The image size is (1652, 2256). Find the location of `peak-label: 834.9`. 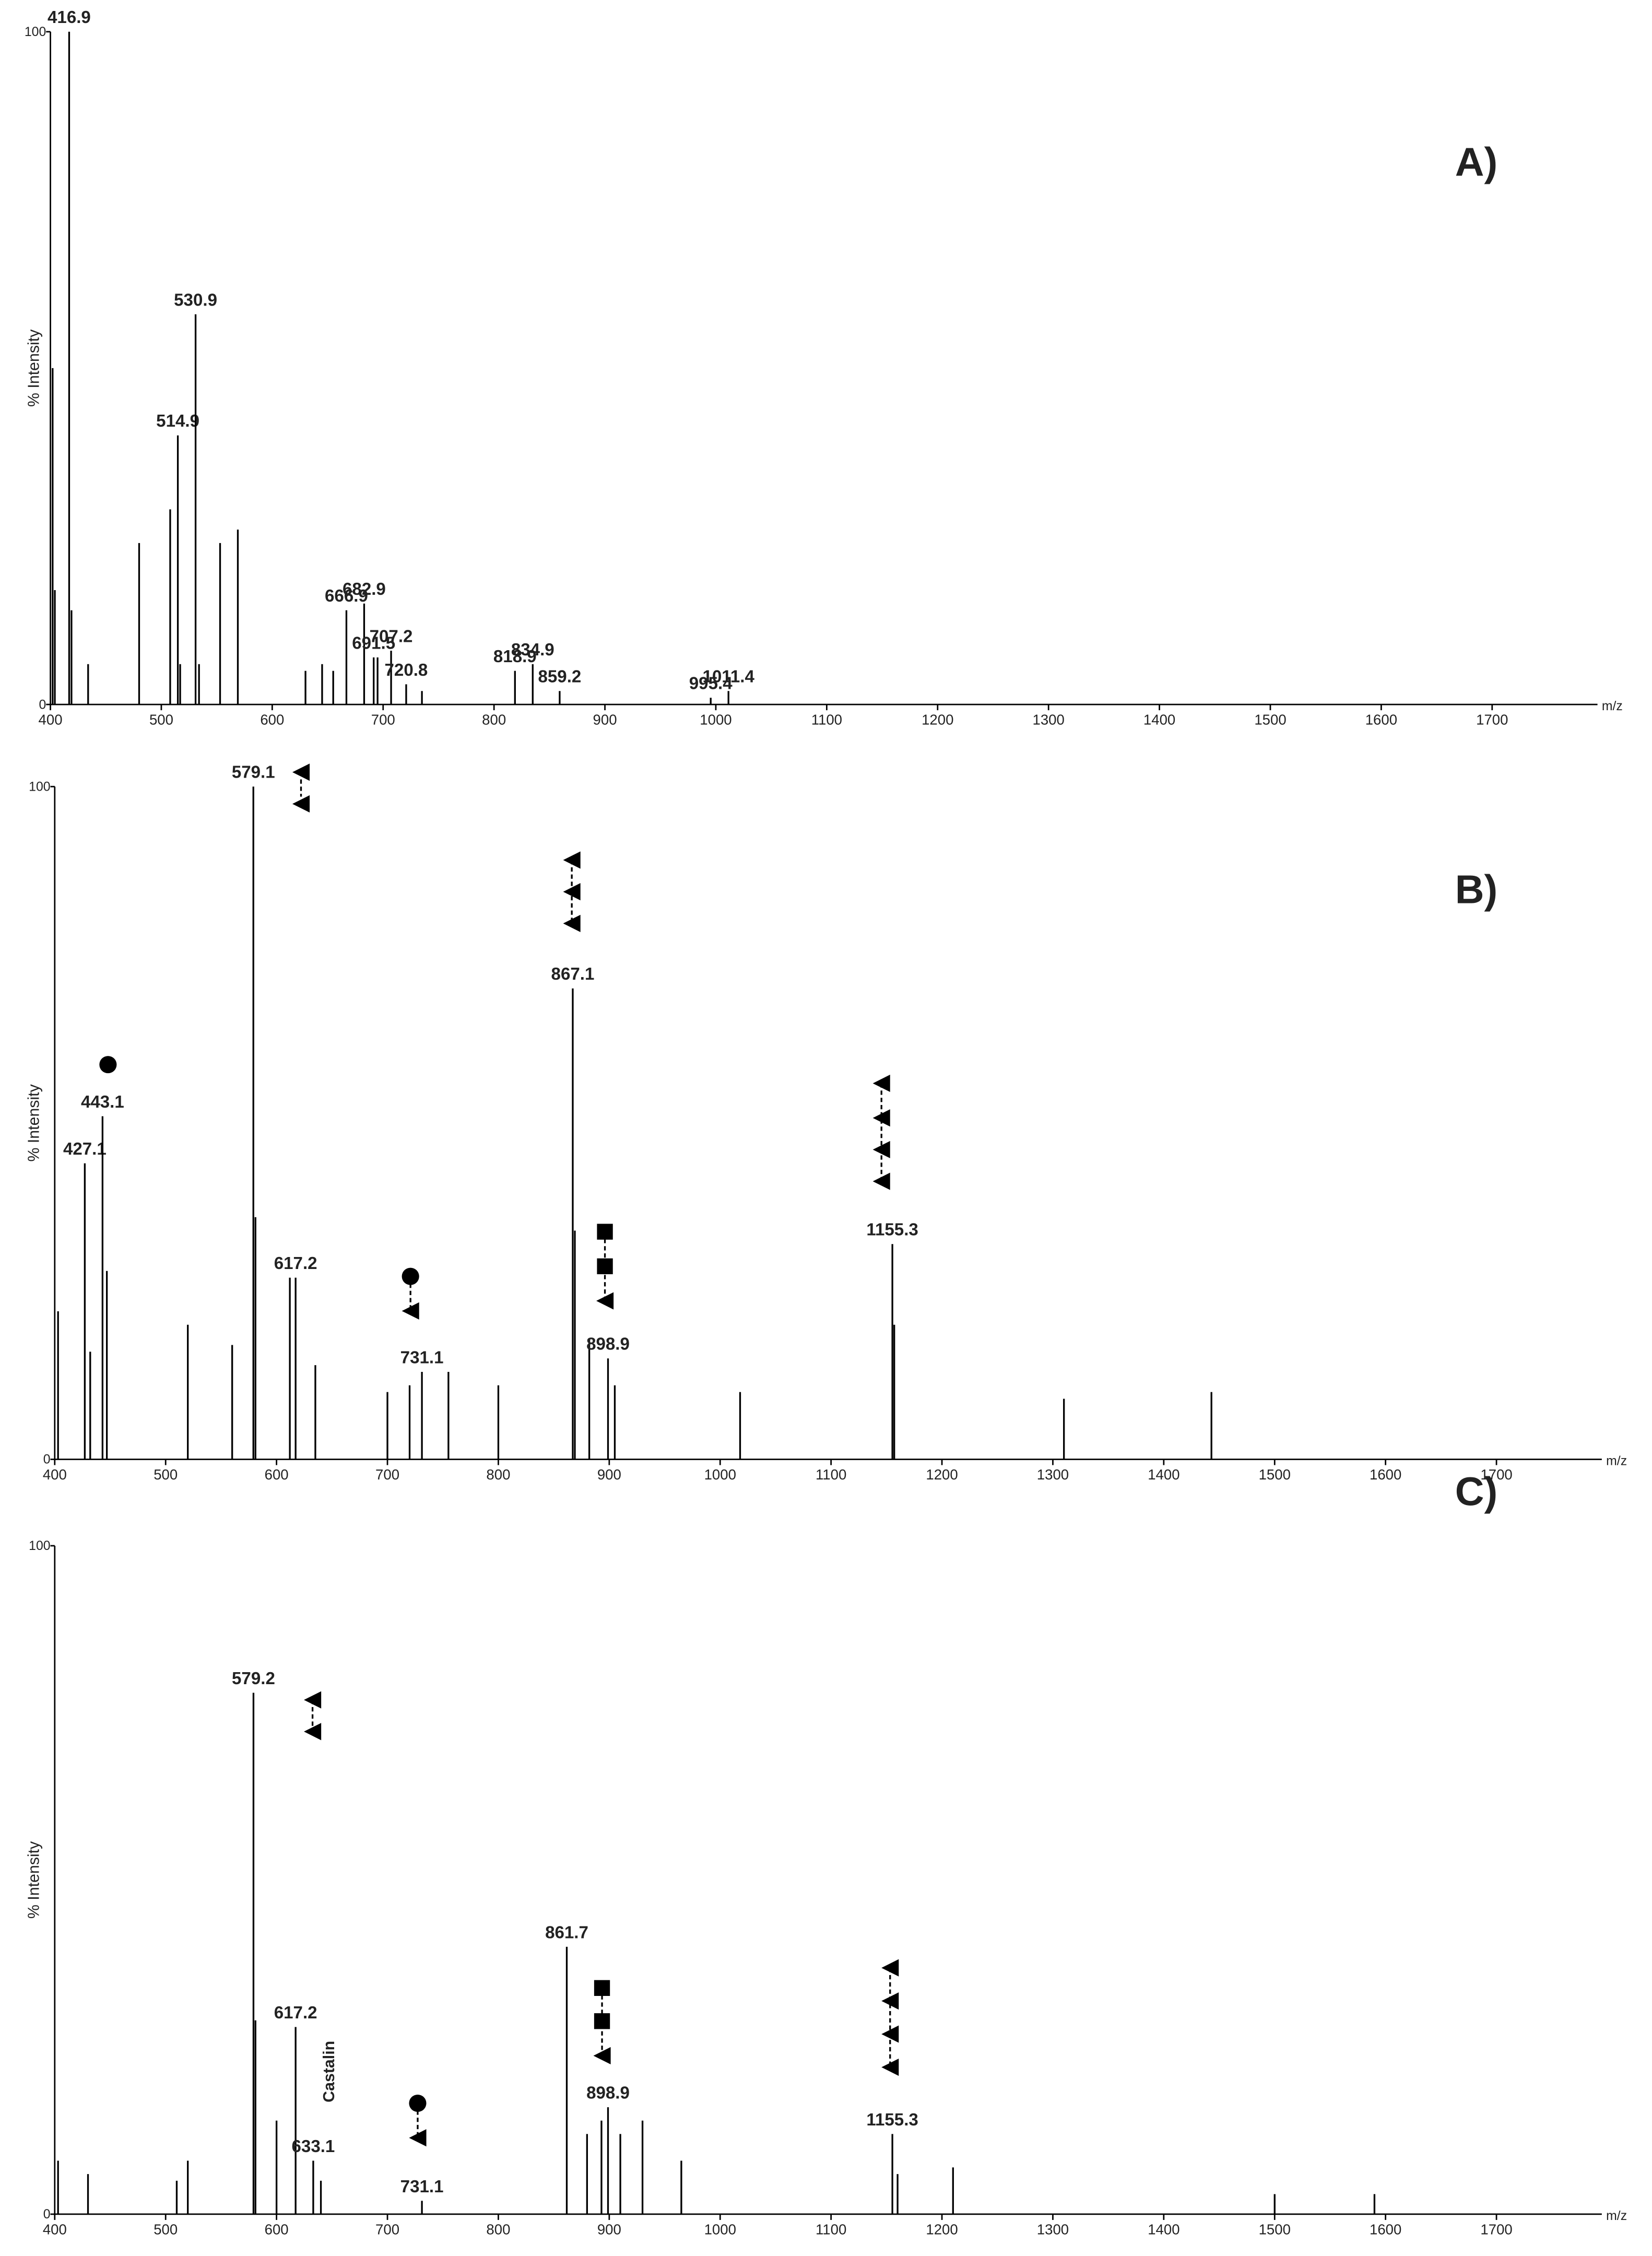

peak-label: 834.9 is located at coordinates (532, 650).